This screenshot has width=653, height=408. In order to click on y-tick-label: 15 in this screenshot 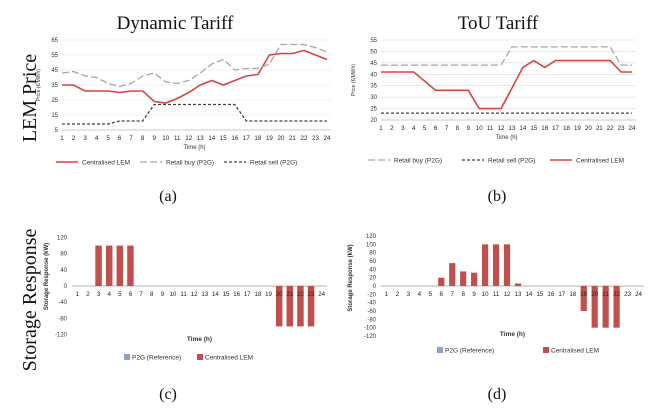, I will do `click(54, 116)`.